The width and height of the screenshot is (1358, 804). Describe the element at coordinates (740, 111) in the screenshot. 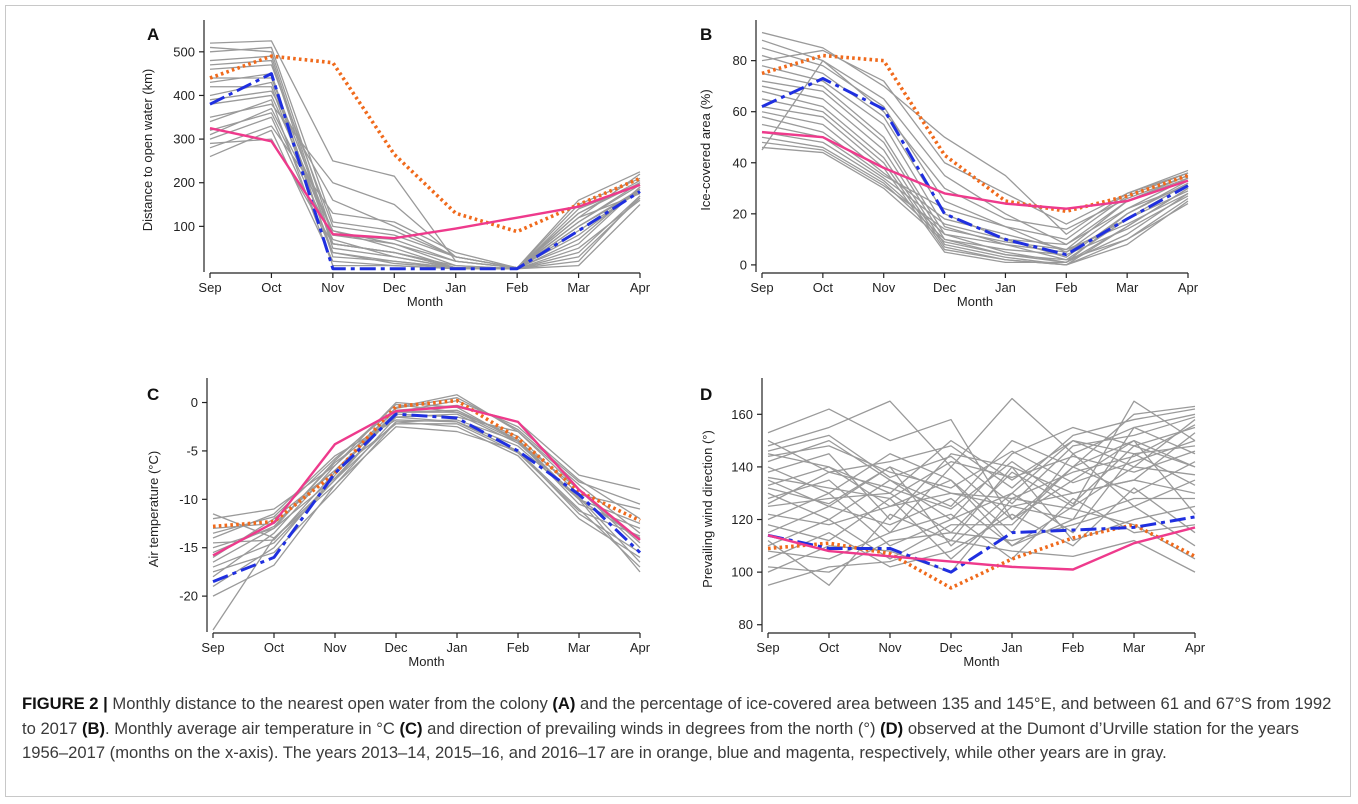

I see `y-tick-label: 60` at that location.